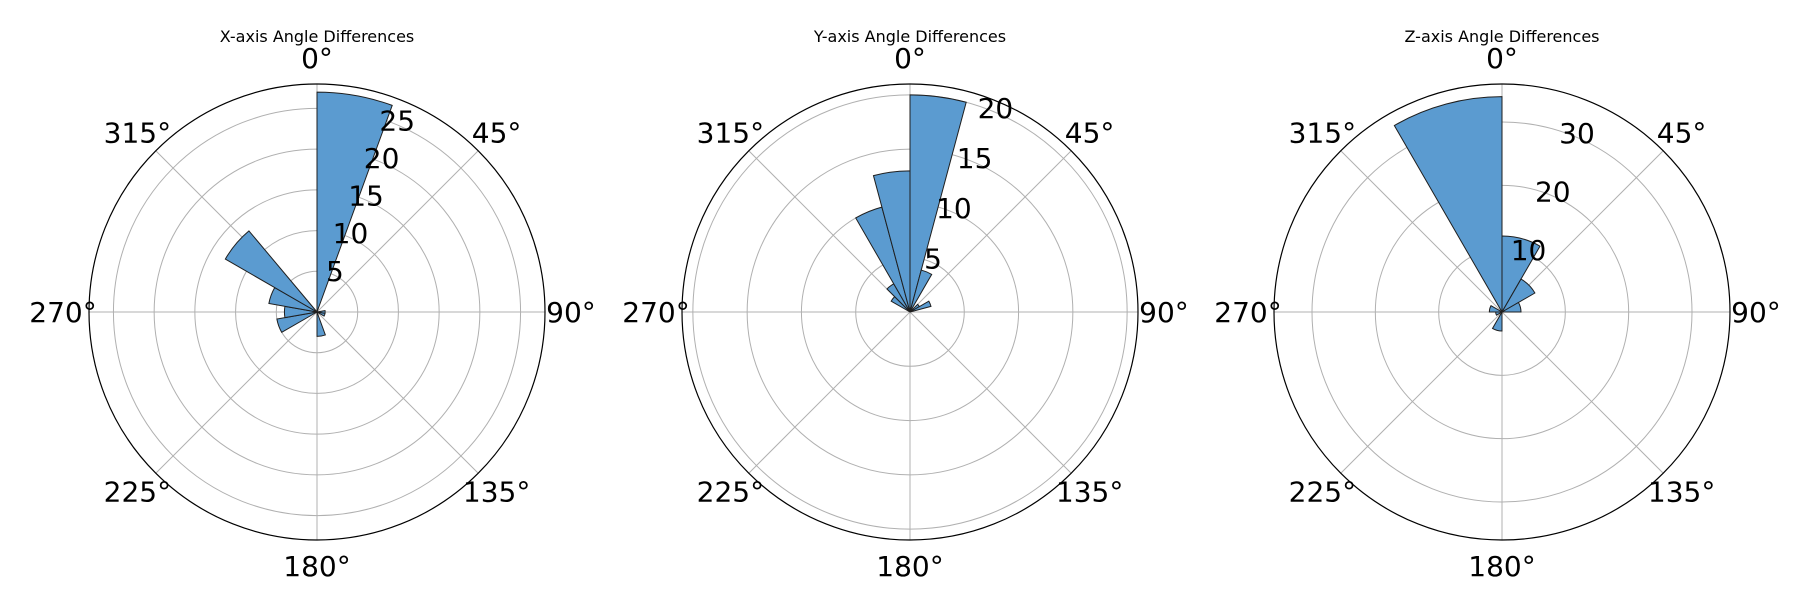  I want to click on panel-title: Y-axis Angle Differences, so click(909, 36).